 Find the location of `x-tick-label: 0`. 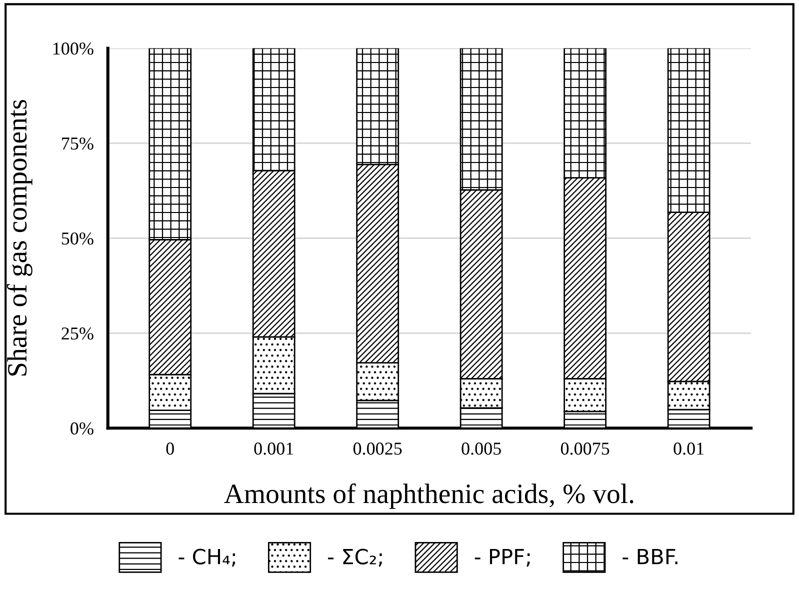

x-tick-label: 0 is located at coordinates (170, 448).